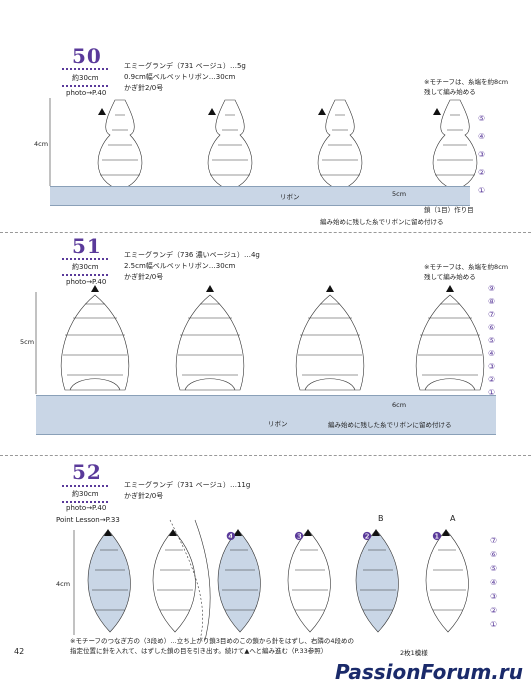  What do you see at coordinates (453, 518) in the screenshot?
I see `label-A: A` at bounding box center [453, 518].